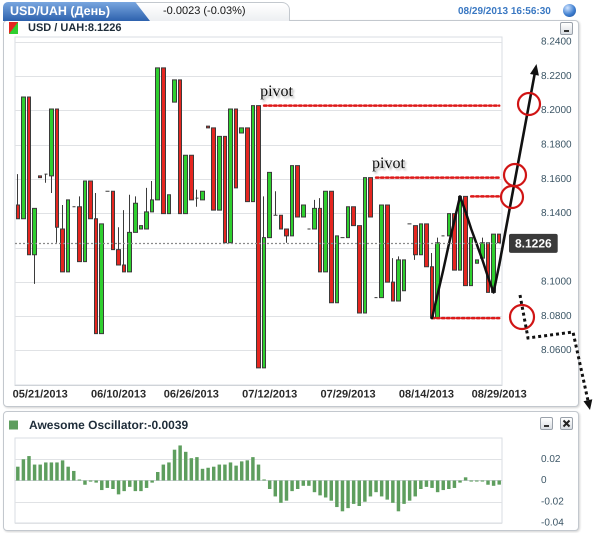 This screenshot has height=533, width=600. Describe the element at coordinates (556, 350) in the screenshot. I see `y-tick-label: 8.0600` at that location.